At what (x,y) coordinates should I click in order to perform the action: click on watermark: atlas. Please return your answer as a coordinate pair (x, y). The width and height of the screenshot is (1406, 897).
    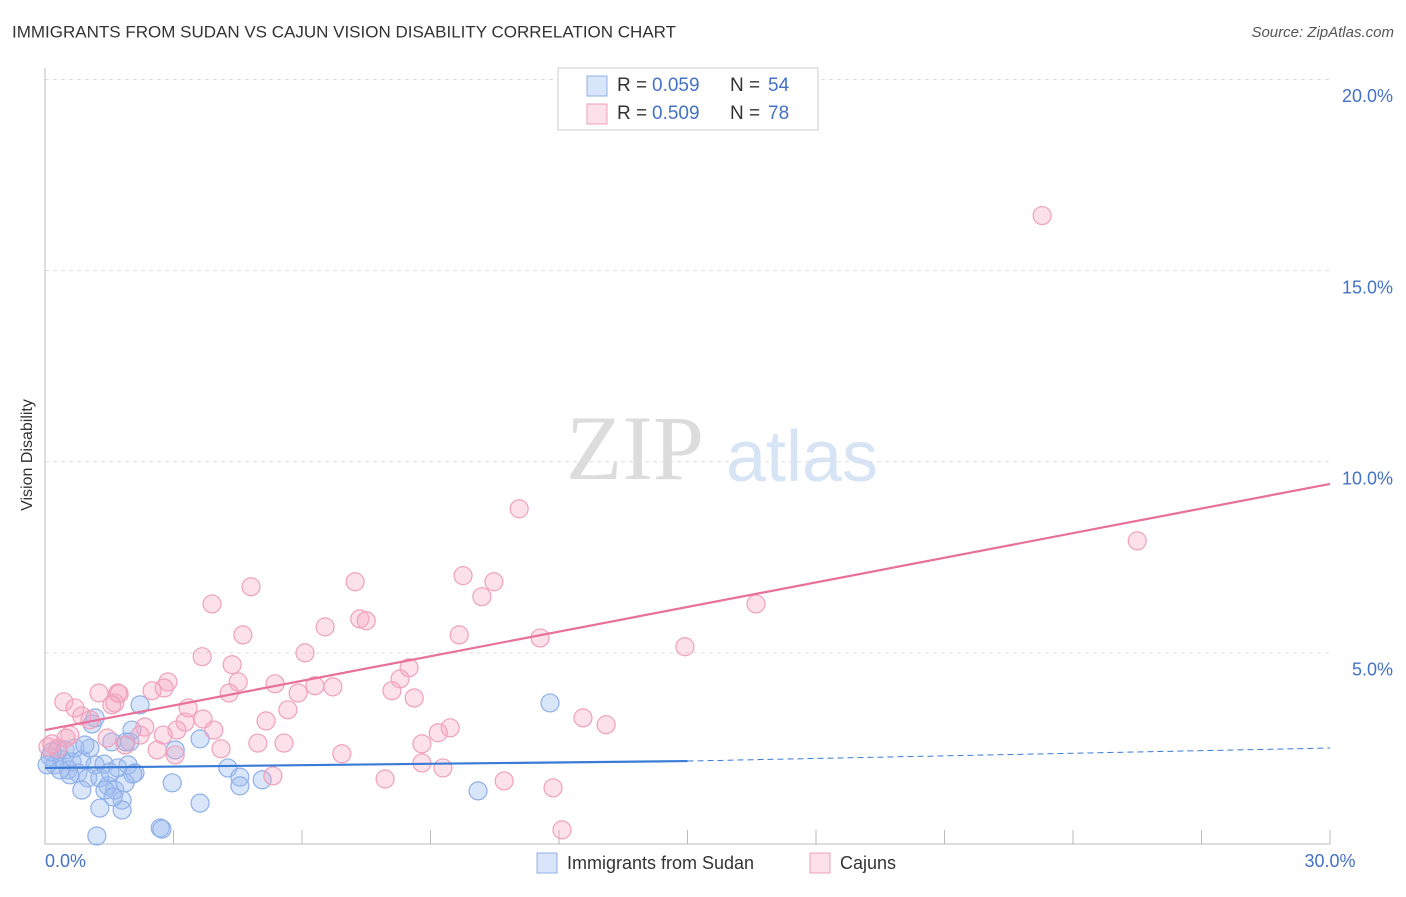
    Looking at the image, I should click on (802, 457).